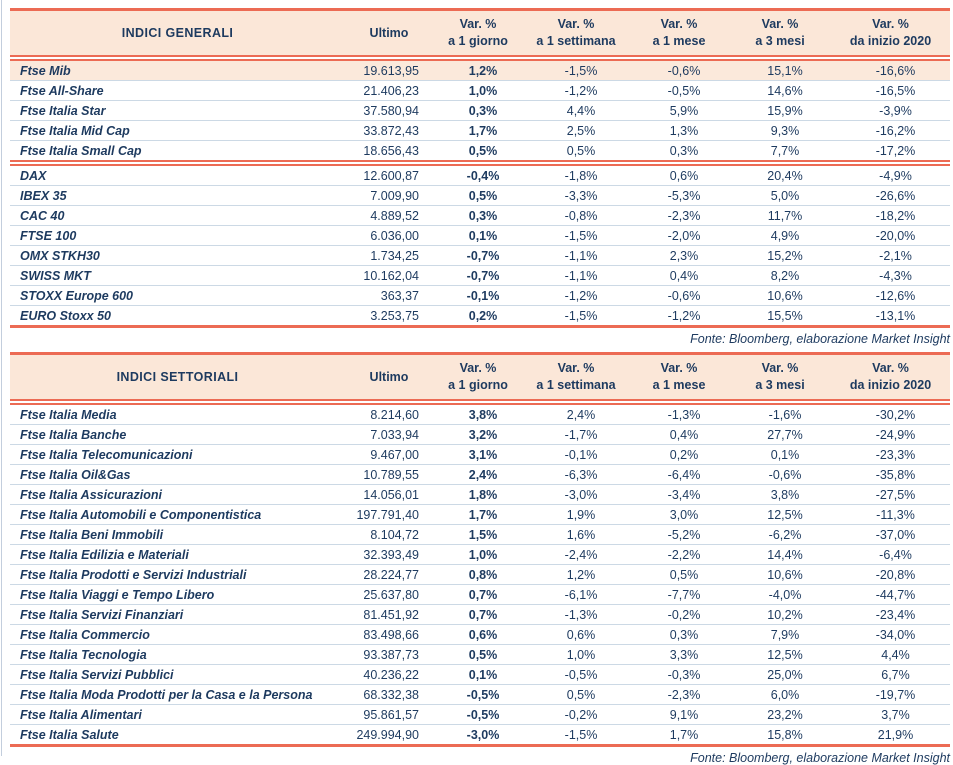 Image resolution: width=953 pixels, height=765 pixels. I want to click on value-var-ytd: -23,3%, so click(890, 454).